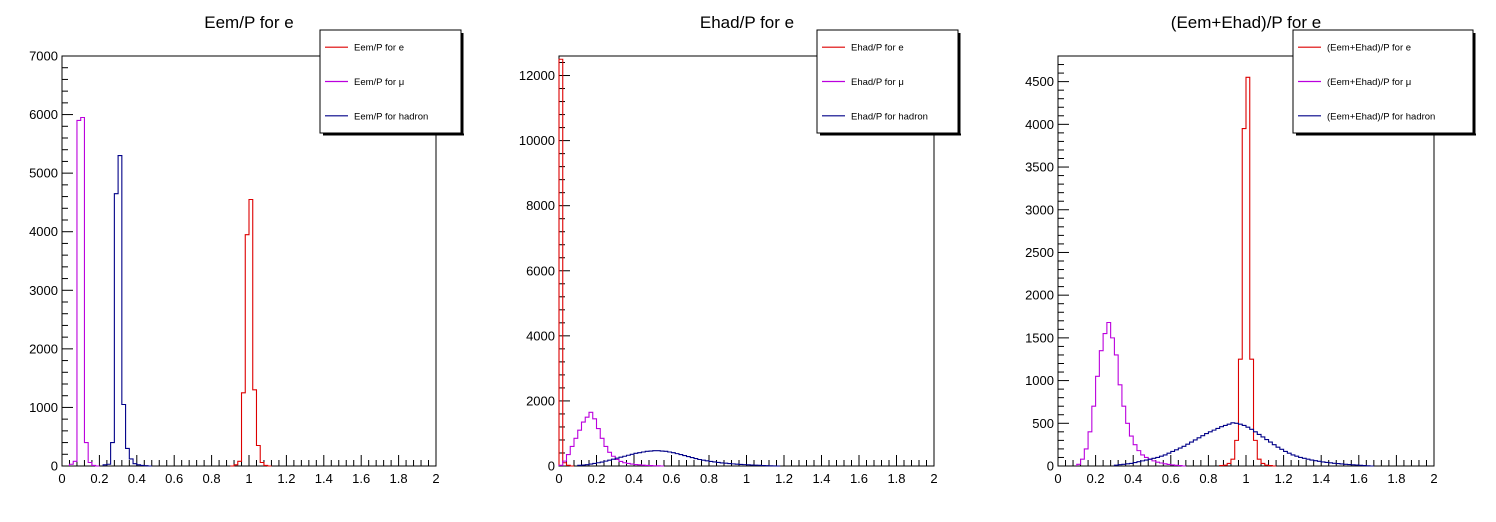  What do you see at coordinates (877, 48) in the screenshot?
I see `legend-label-1: Ehad/P for e` at bounding box center [877, 48].